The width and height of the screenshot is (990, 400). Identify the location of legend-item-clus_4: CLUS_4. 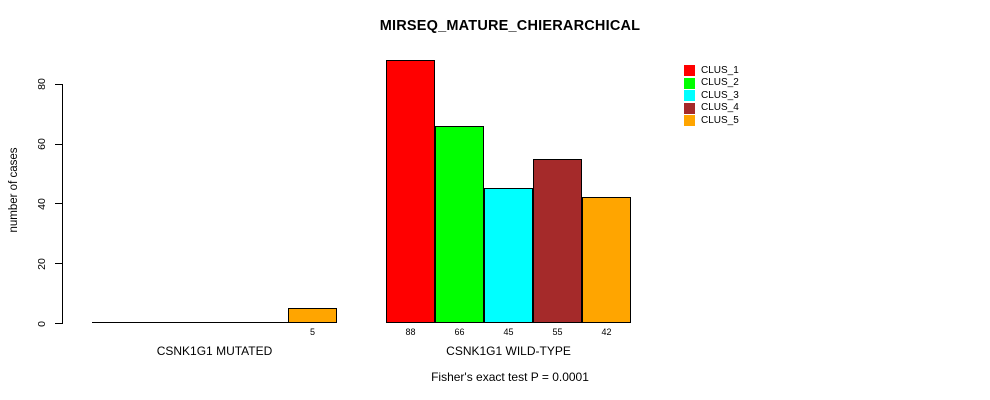
(744, 108).